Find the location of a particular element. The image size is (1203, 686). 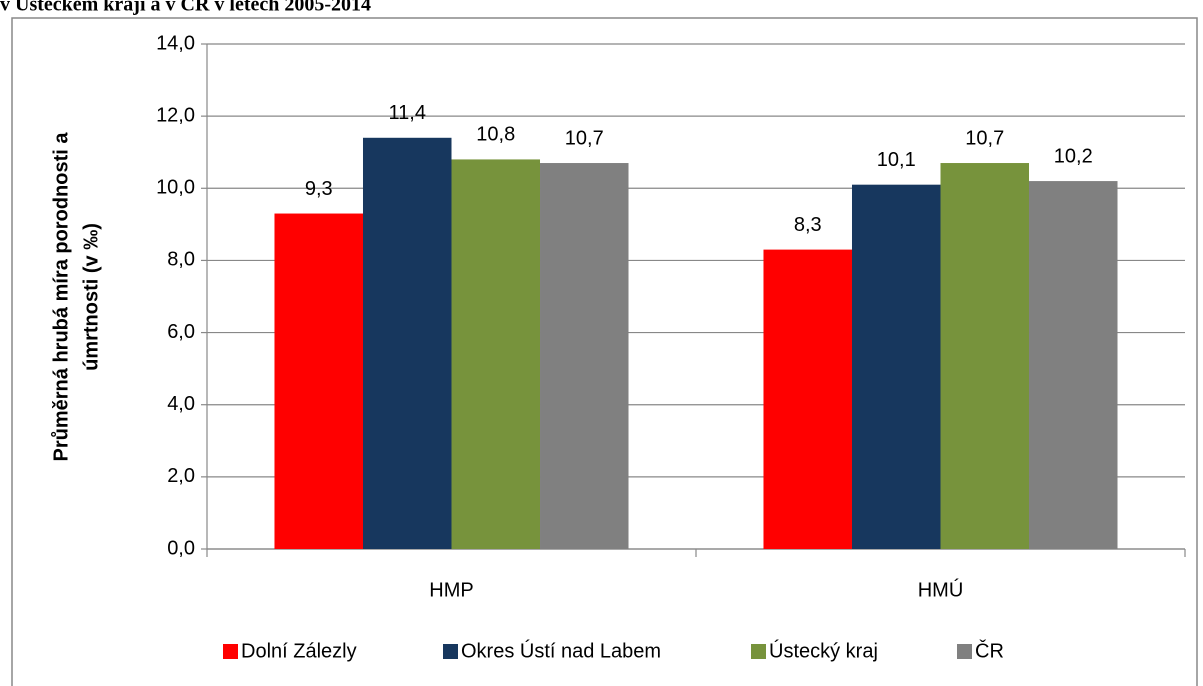

y-tick-label: 8,0 is located at coordinates (181, 260).